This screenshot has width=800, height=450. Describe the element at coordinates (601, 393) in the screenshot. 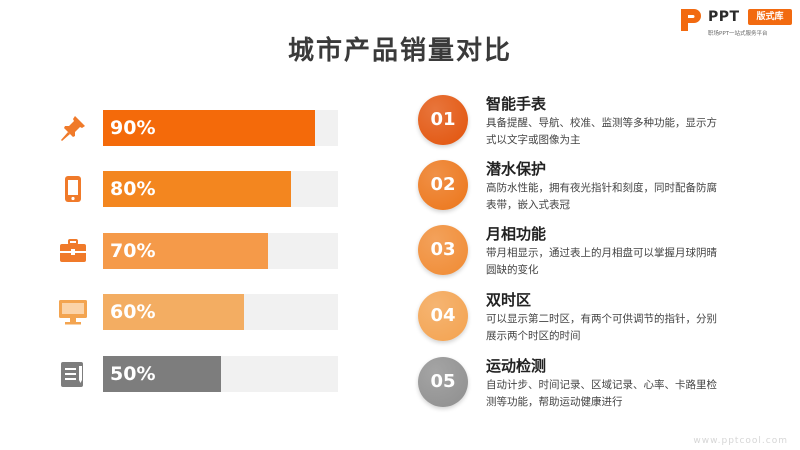

I see `feature-description: 自动计步、时间记录、区域记录、心率、卡路里检测等功能，帮助运动健康进行` at that location.